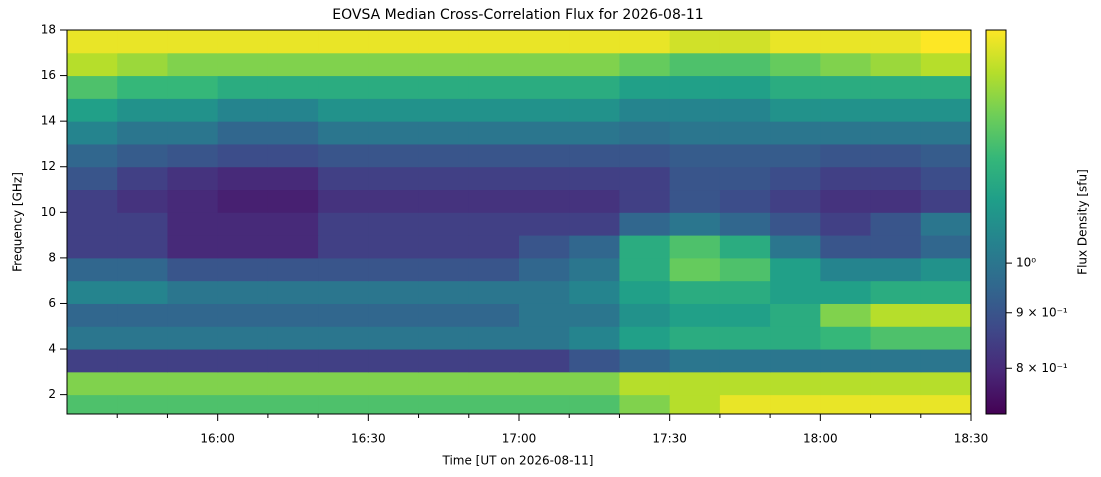 The image size is (1101, 477). Describe the element at coordinates (820, 439) in the screenshot. I see `x-tick-label: 18:00` at that location.